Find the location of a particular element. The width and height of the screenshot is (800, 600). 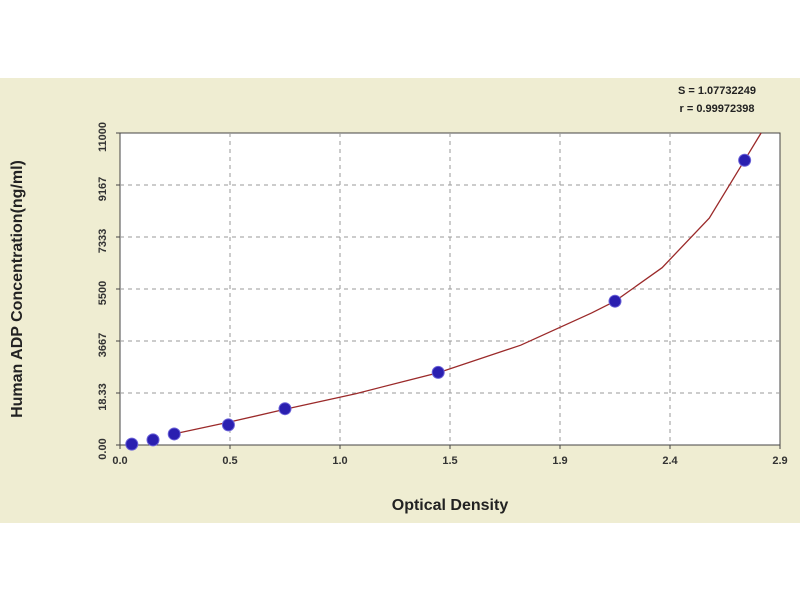

y-axis-title: Human ADP Concentration(ng/ml) is located at coordinates (17, 289).